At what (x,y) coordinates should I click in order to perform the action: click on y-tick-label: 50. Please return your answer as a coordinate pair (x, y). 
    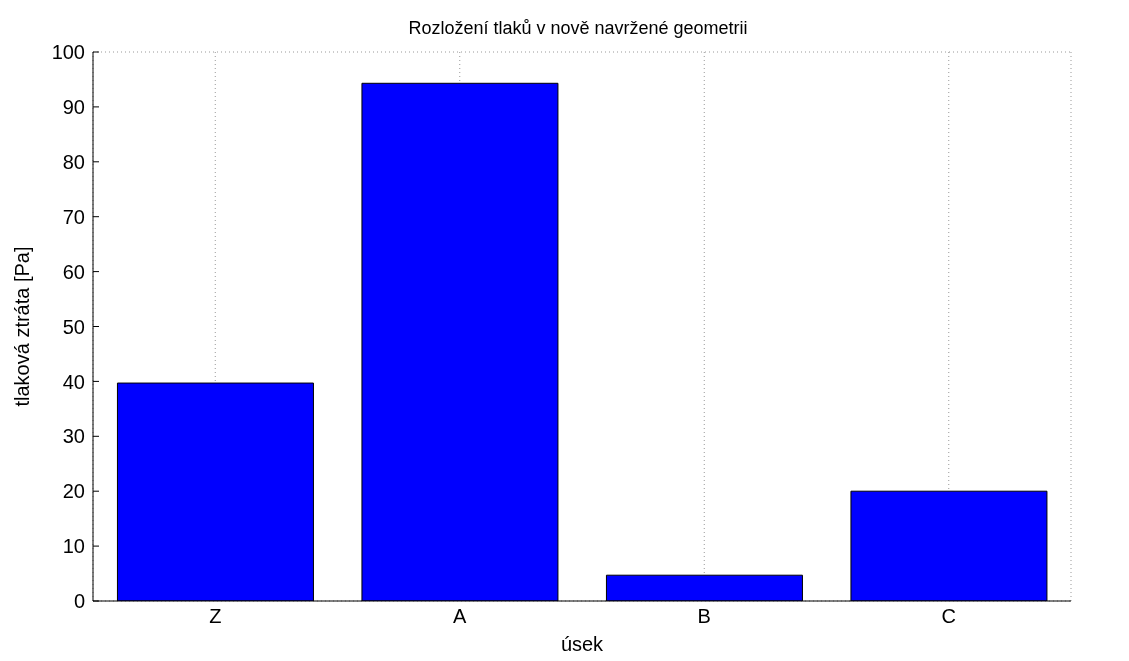
    Looking at the image, I should click on (73, 326).